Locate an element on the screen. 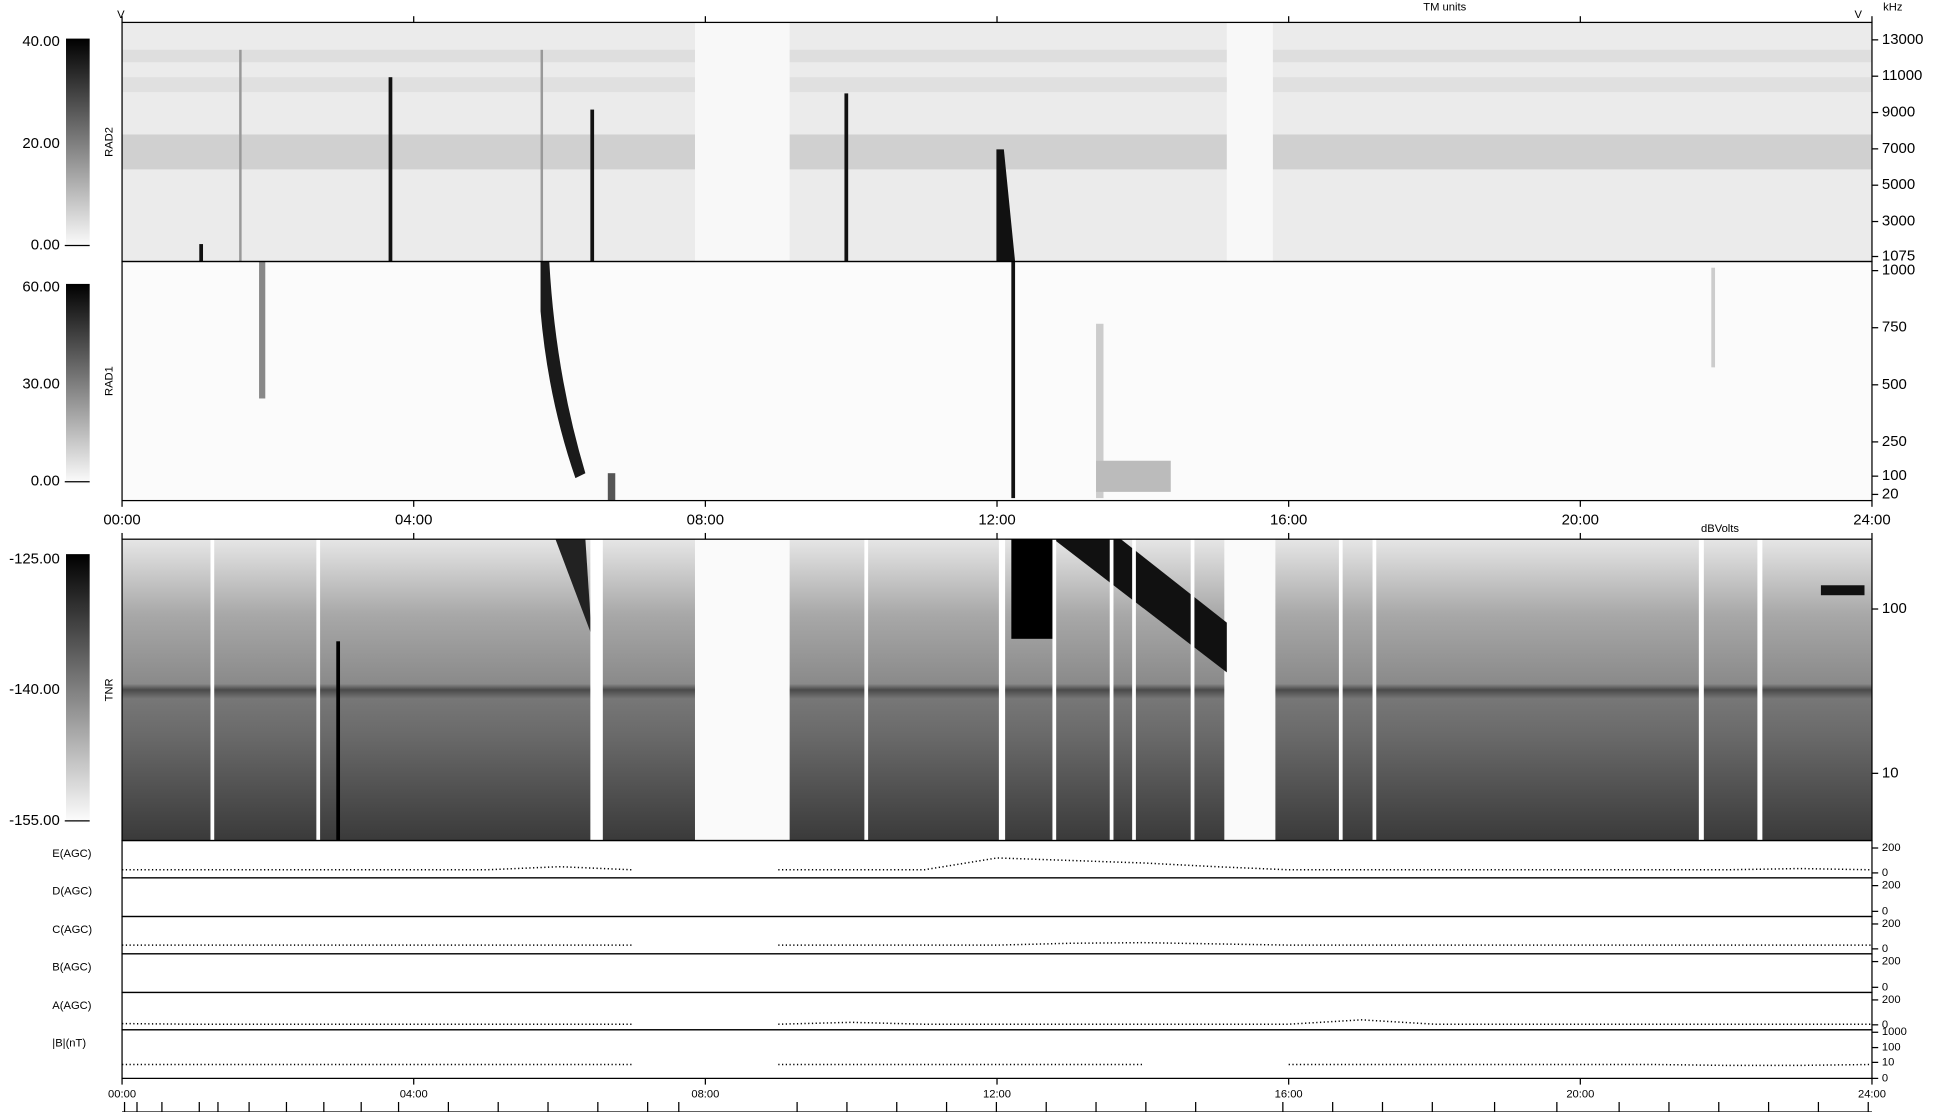 The width and height of the screenshot is (1933, 1112). panel-label: D(AGC) is located at coordinates (72, 892).